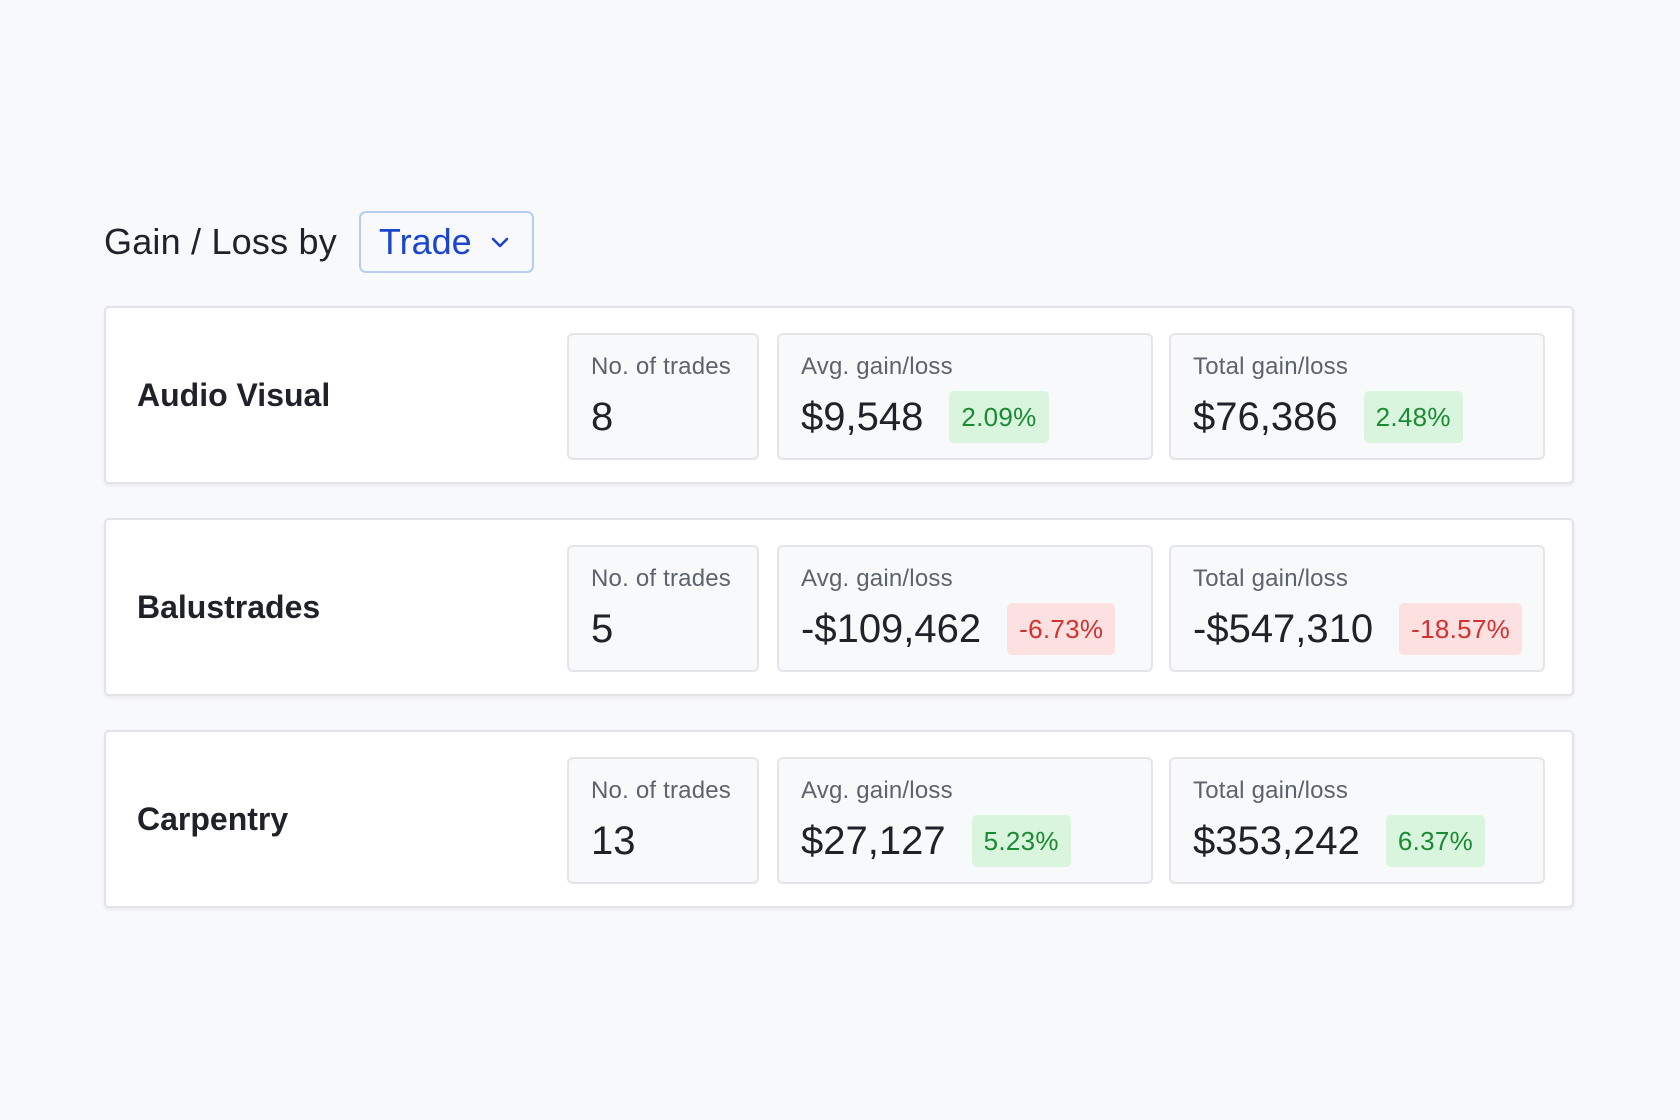  What do you see at coordinates (1435, 841) in the screenshot?
I see `total-percent-badge: 6.37%` at bounding box center [1435, 841].